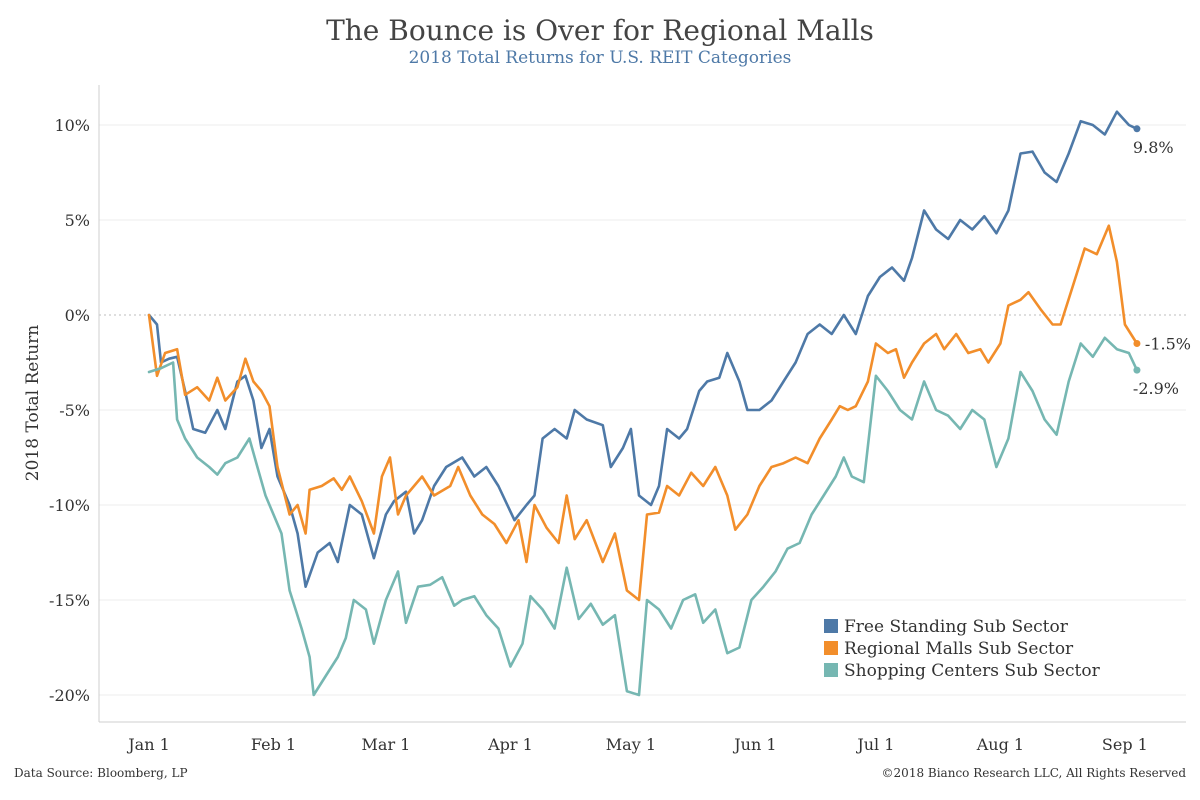 The width and height of the screenshot is (1200, 800). What do you see at coordinates (72, 125) in the screenshot?
I see `y-tick-label: 10%` at bounding box center [72, 125].